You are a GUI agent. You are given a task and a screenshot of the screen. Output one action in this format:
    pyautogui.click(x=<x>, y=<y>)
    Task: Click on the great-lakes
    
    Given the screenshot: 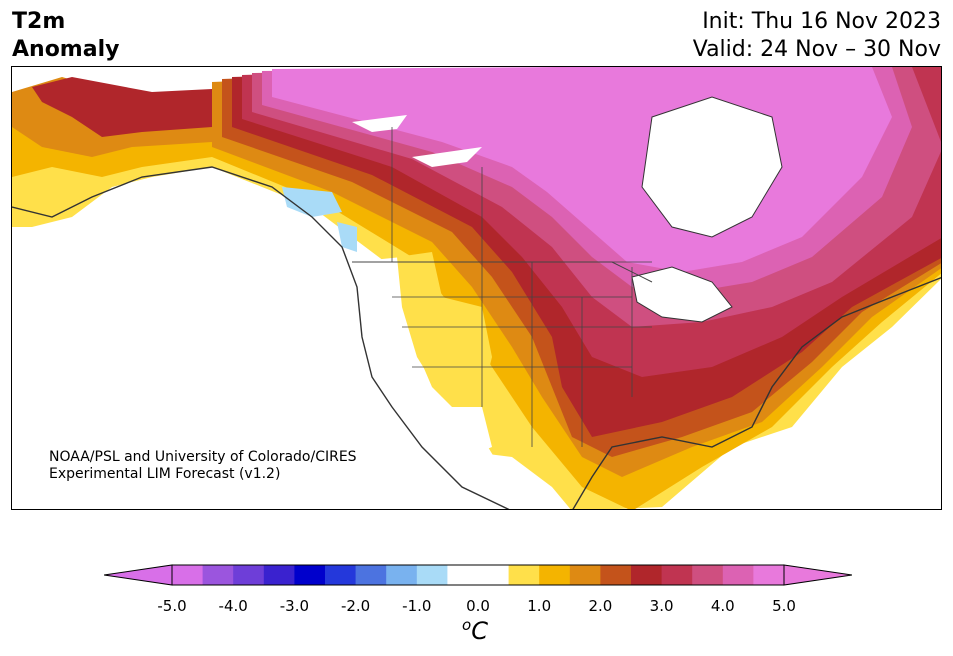 What is the action you would take?
    pyautogui.click(x=682, y=294)
    